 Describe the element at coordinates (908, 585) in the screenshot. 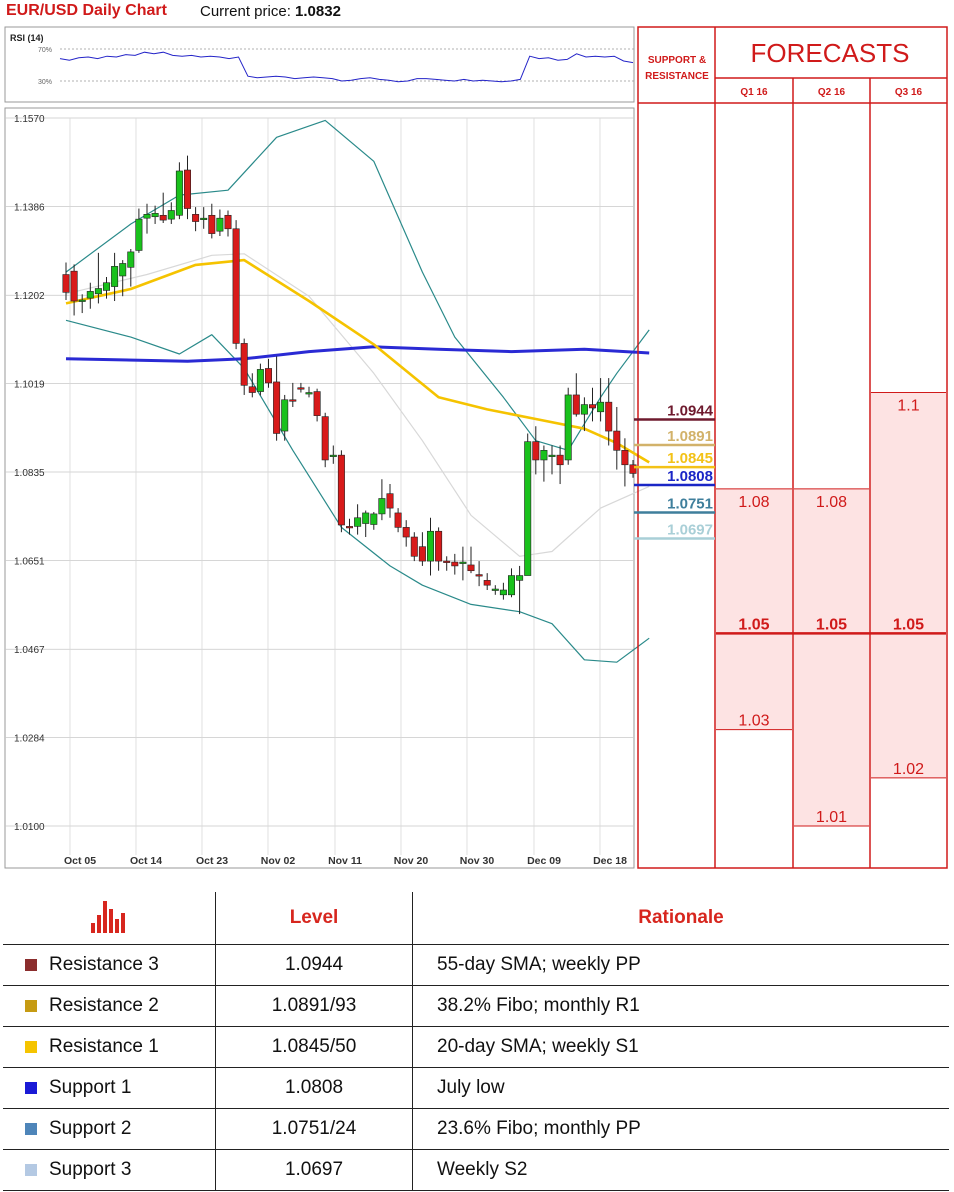

I see `forecast-range-box` at that location.